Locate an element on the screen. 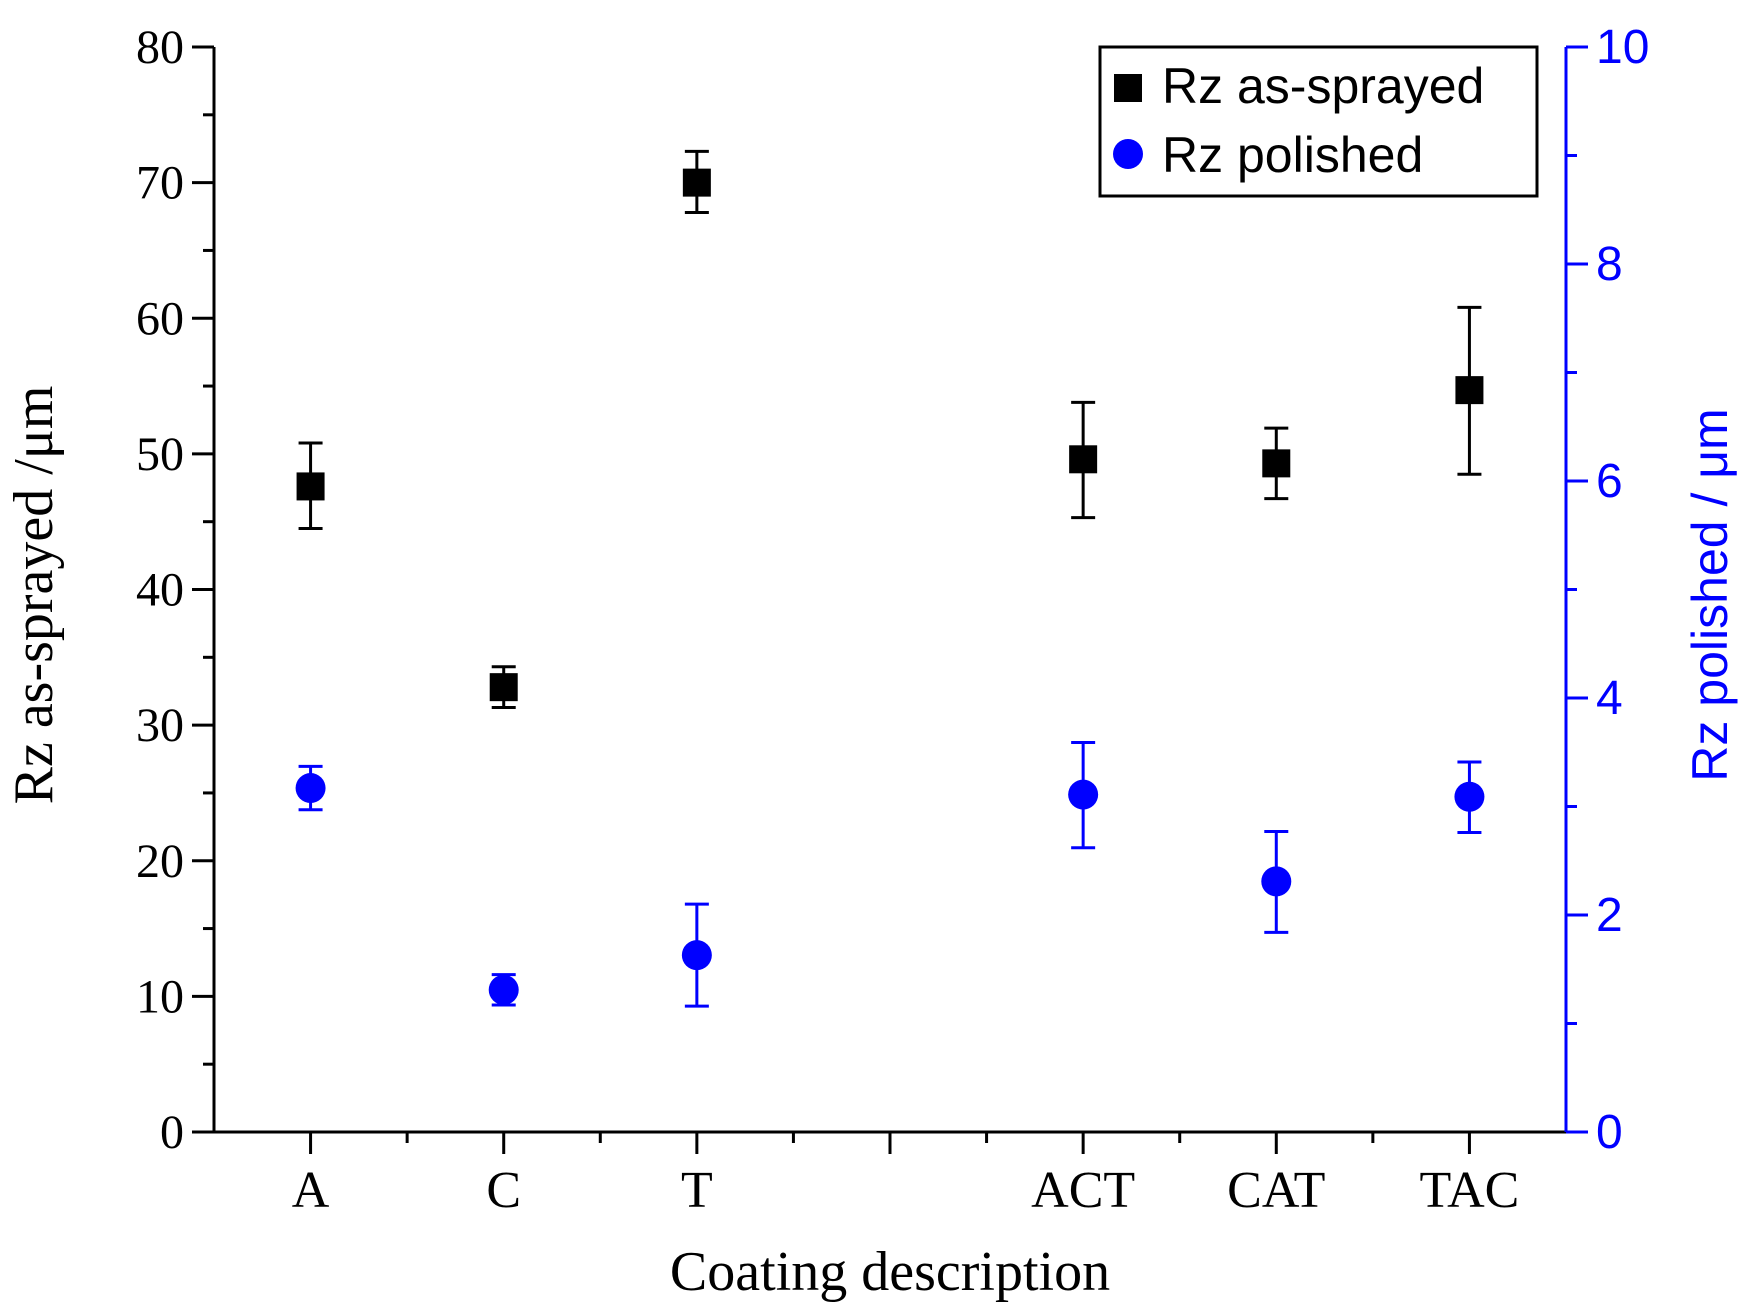  x-tick-label: C is located at coordinates (503, 1190).